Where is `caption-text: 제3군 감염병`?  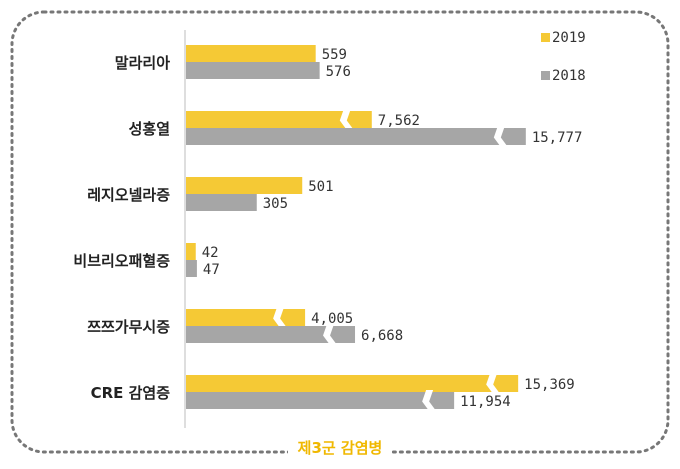
caption-text: 제3군 감염병 is located at coordinates (340, 448).